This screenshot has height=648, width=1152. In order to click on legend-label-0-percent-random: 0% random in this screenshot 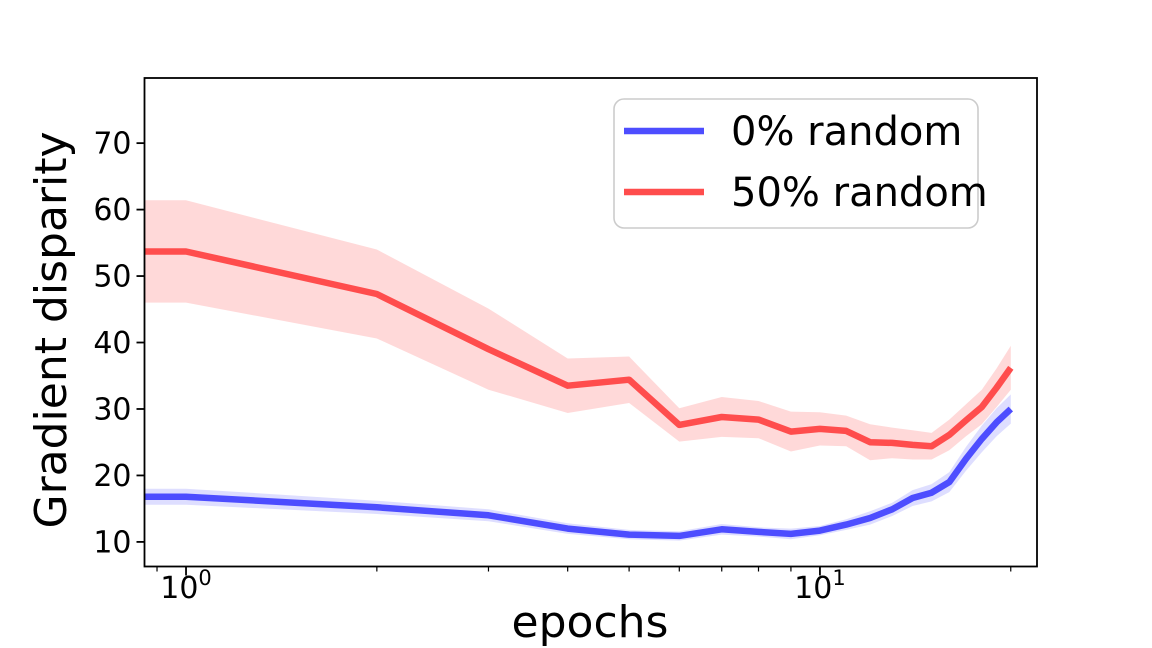, I will do `click(846, 132)`.